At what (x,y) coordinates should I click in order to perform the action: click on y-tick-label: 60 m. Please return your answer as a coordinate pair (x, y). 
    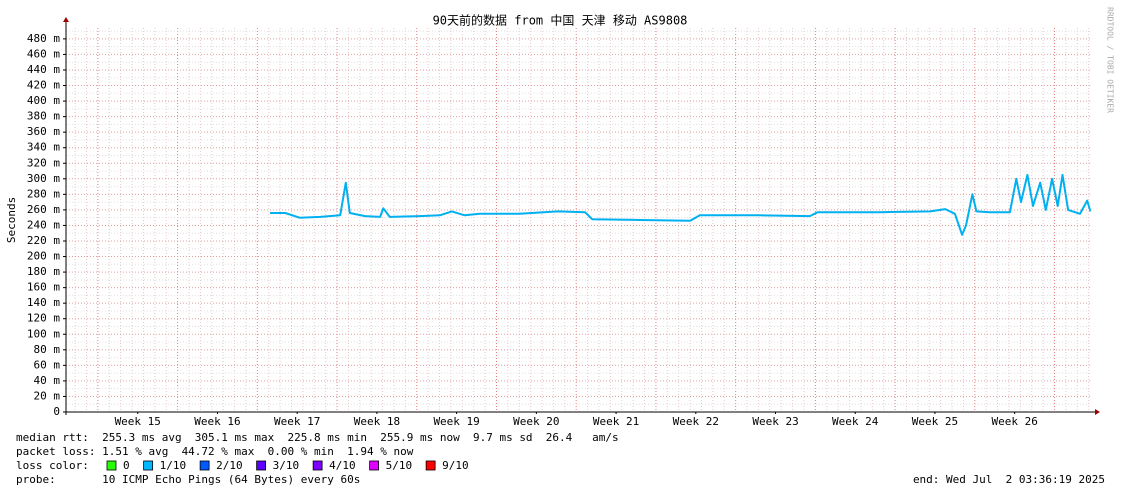
    Looking at the image, I should click on (47, 364).